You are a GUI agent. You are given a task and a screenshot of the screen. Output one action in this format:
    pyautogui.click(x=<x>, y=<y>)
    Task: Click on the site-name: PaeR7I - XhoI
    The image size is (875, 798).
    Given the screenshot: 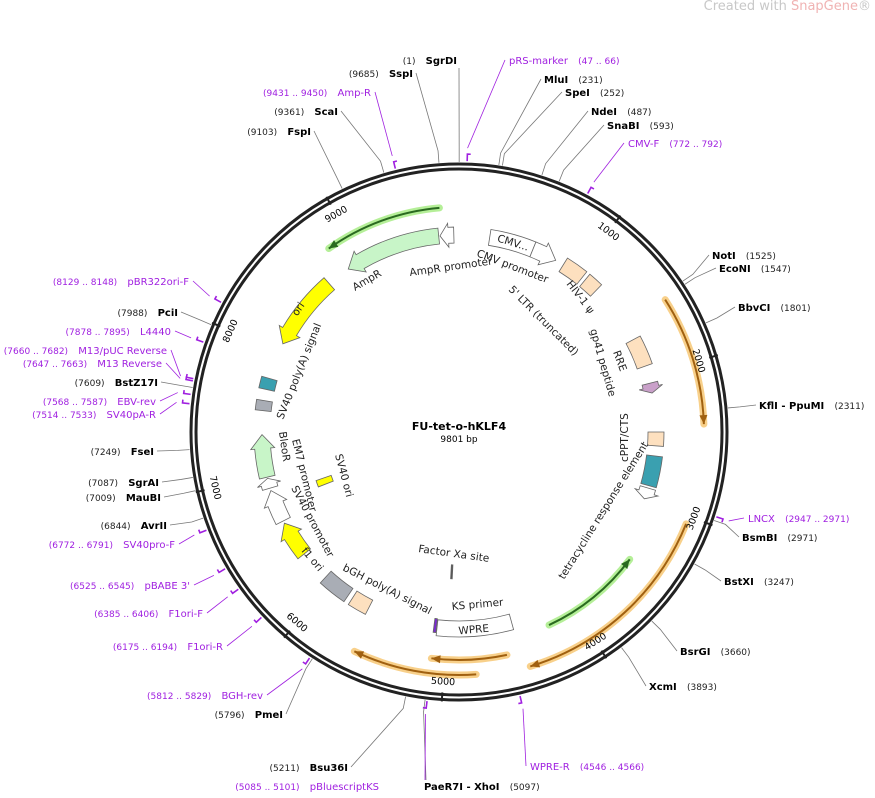 What is the action you would take?
    pyautogui.click(x=462, y=787)
    